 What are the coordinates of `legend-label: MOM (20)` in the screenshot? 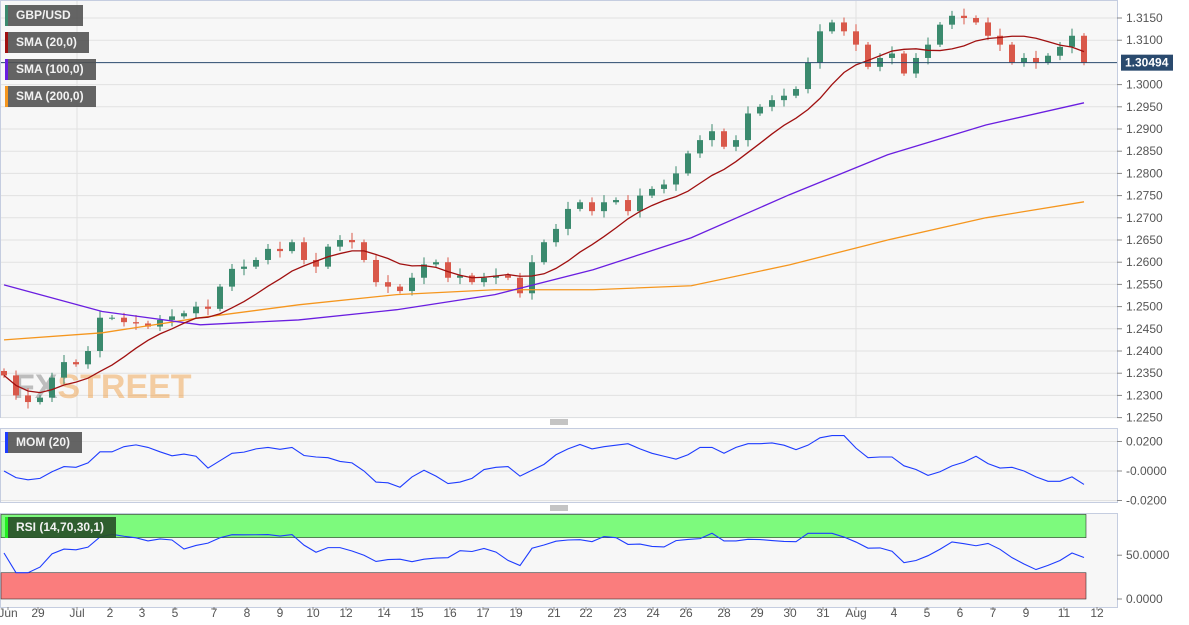 It's located at (43, 442).